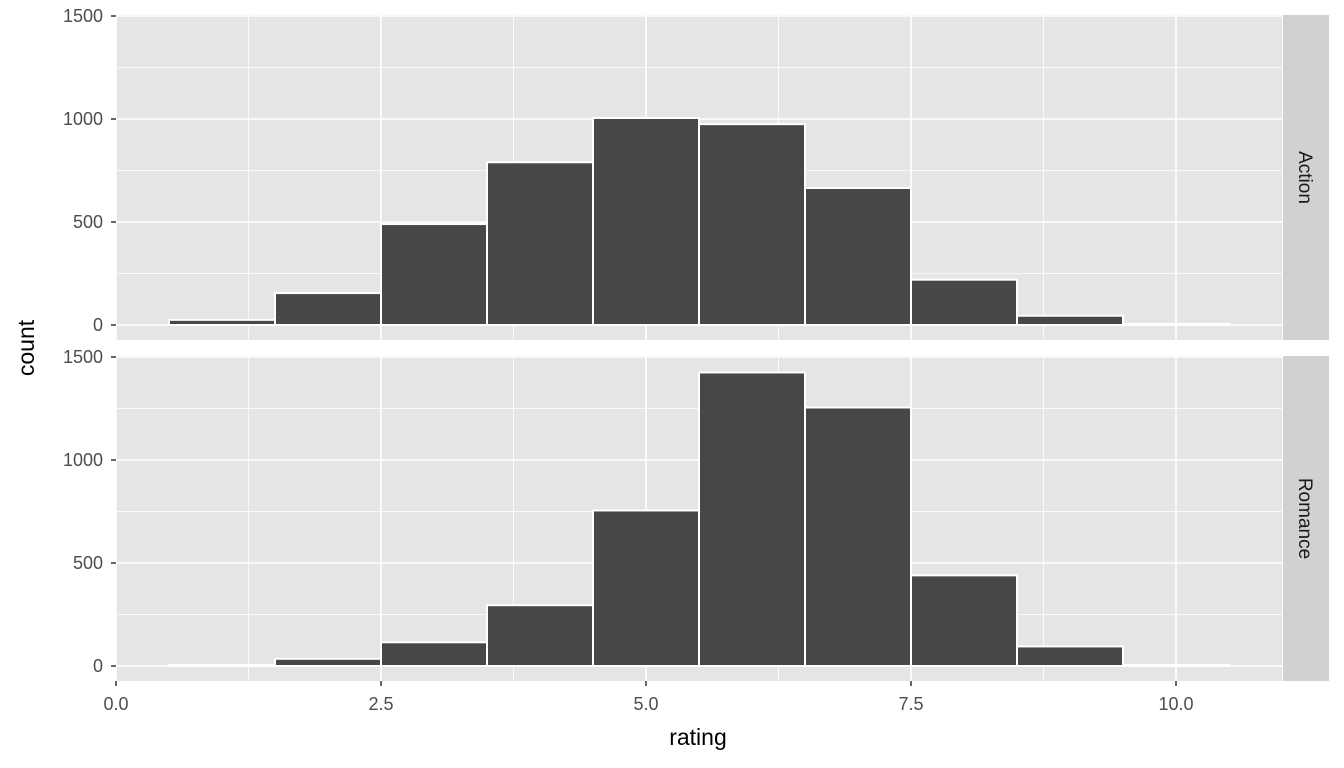 The width and height of the screenshot is (1344, 768). What do you see at coordinates (698, 737) in the screenshot?
I see `x-axis-title: rating` at bounding box center [698, 737].